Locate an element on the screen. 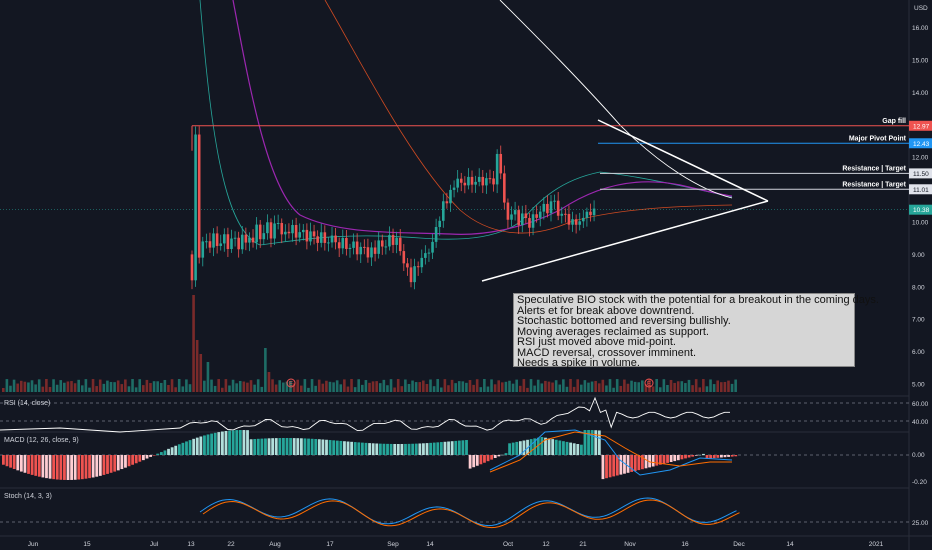 The image size is (932, 550). macd-tick-neg: -0.20 is located at coordinates (919, 482).